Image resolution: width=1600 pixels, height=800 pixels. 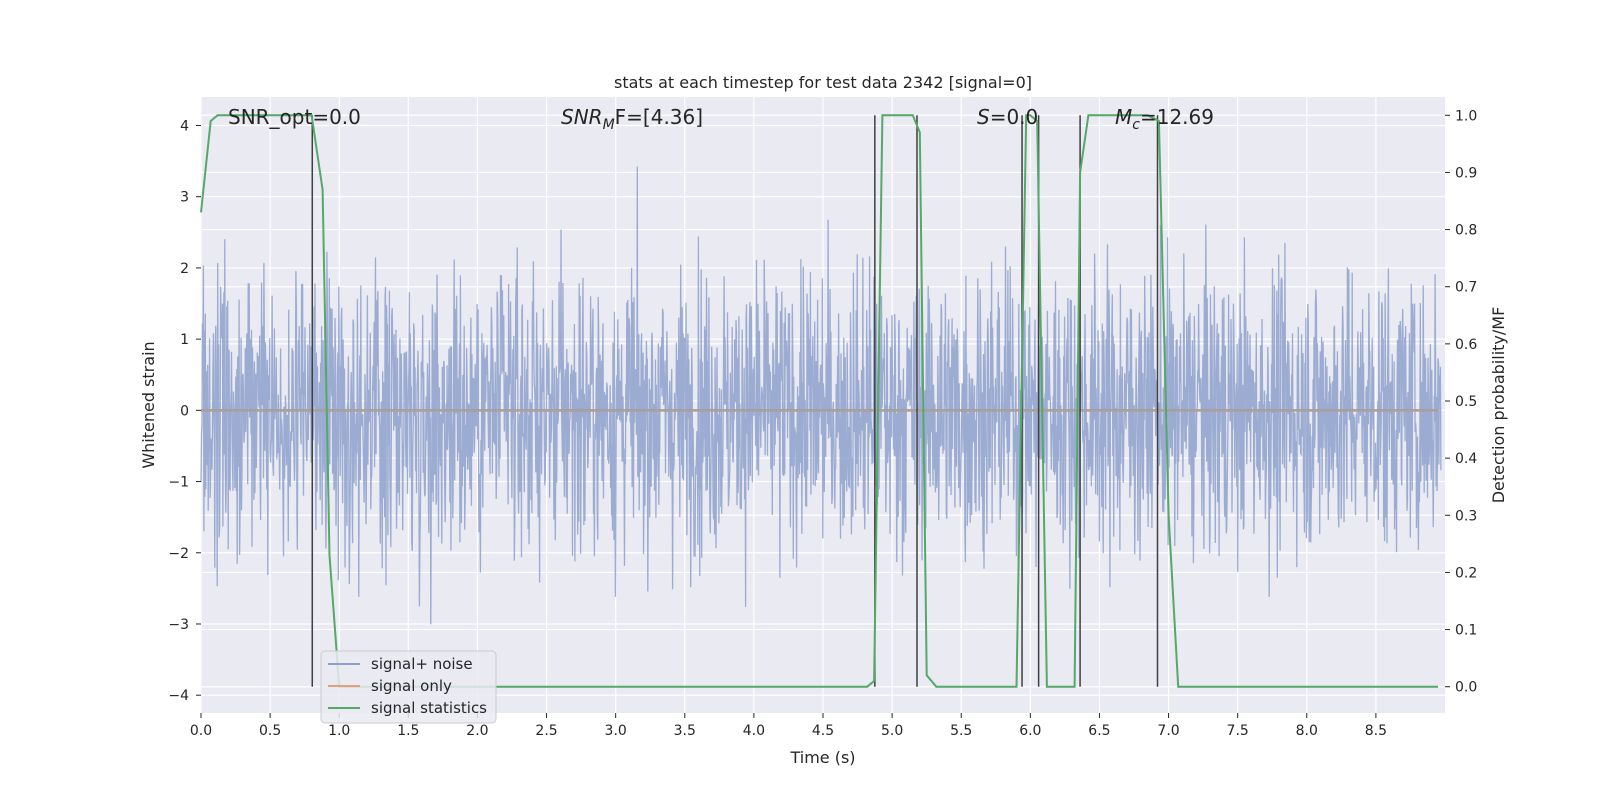 What do you see at coordinates (546, 731) in the screenshot?
I see `x-tick-label: 2.5` at bounding box center [546, 731].